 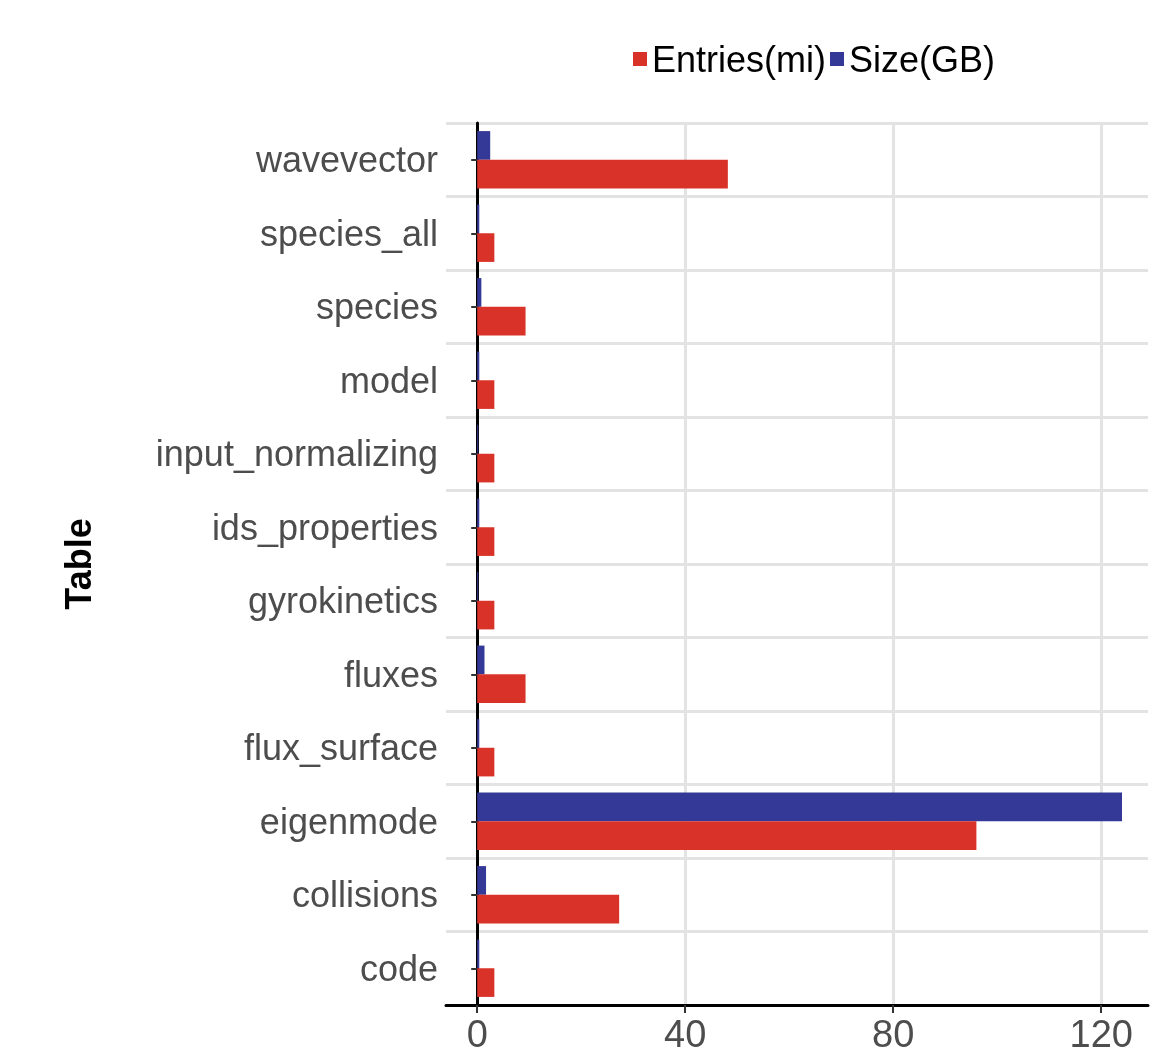 I want to click on y-axis-title: Table, so click(x=78, y=564).